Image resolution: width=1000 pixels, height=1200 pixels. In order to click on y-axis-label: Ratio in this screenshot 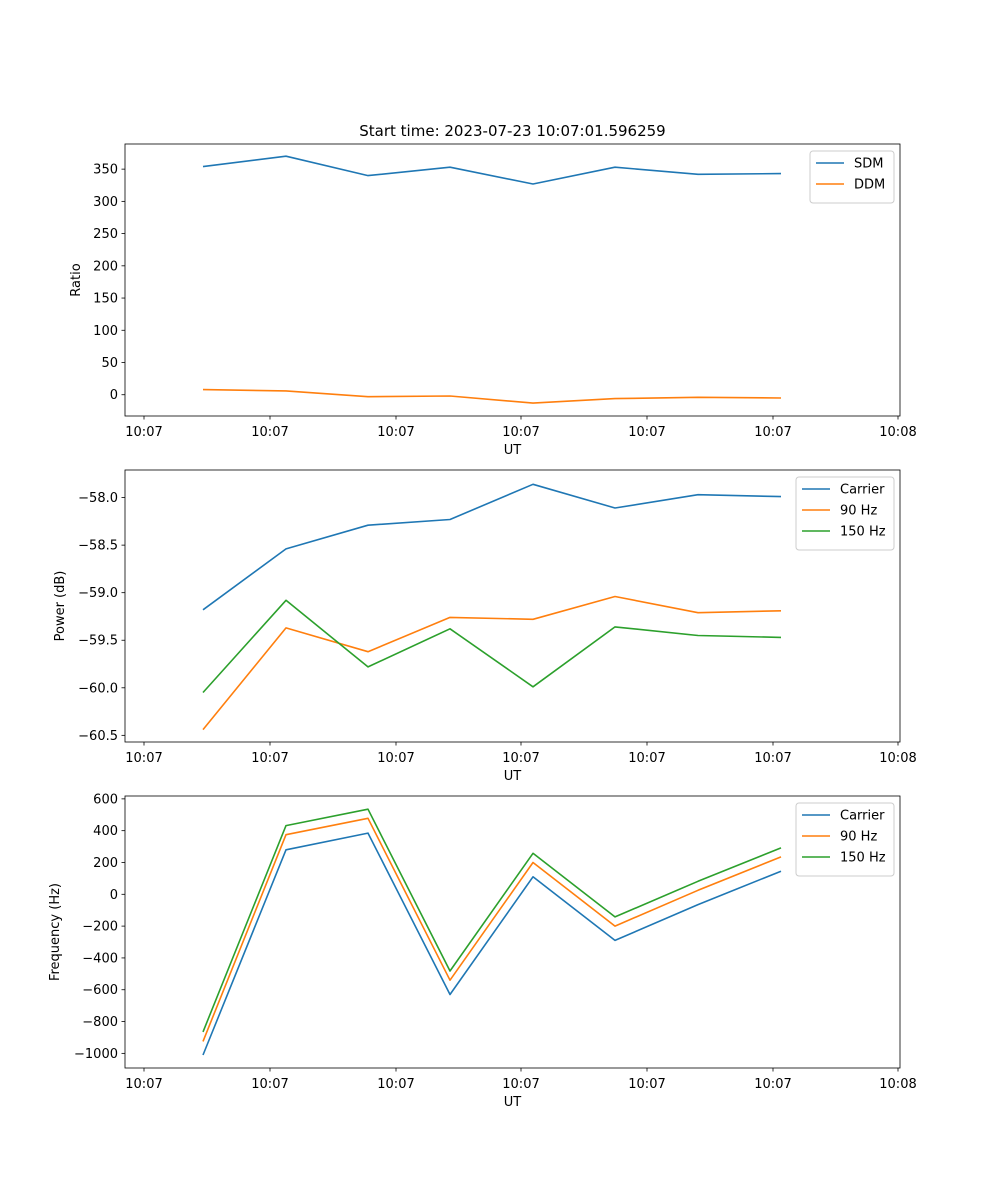, I will do `click(76, 279)`.